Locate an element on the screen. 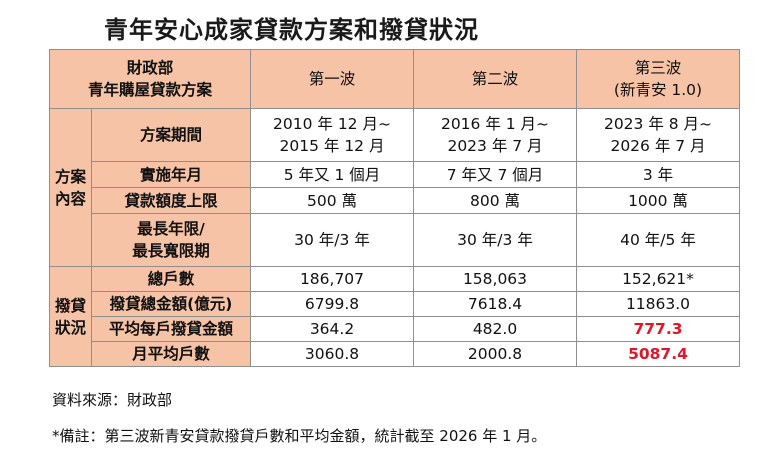  period-wave2: 2016 年 1 月~ 2023 年 7 月 is located at coordinates (495, 135).